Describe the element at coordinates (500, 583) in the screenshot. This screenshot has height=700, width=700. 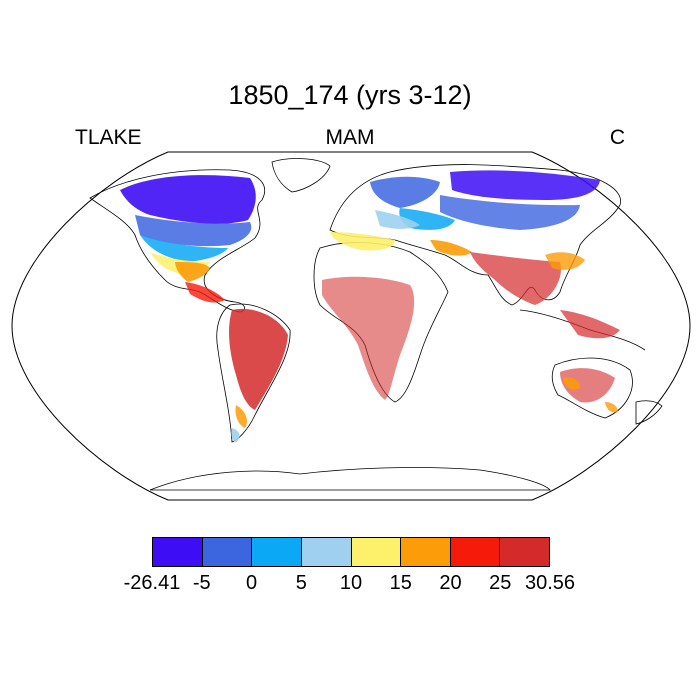
I see `colorbar-tick-label: 25` at that location.